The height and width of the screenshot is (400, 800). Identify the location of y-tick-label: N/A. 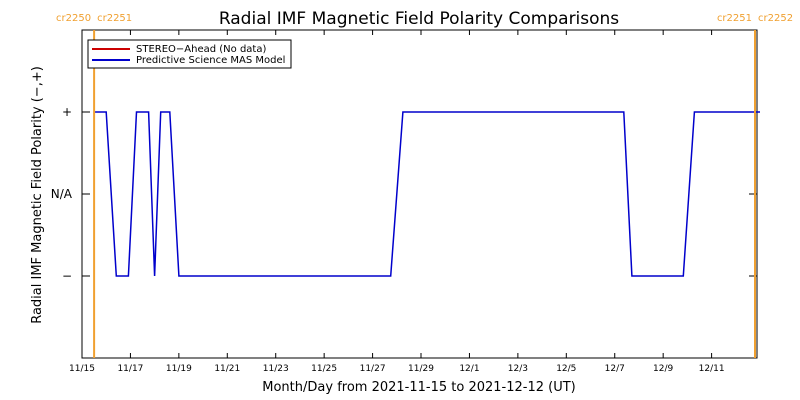
(62, 194).